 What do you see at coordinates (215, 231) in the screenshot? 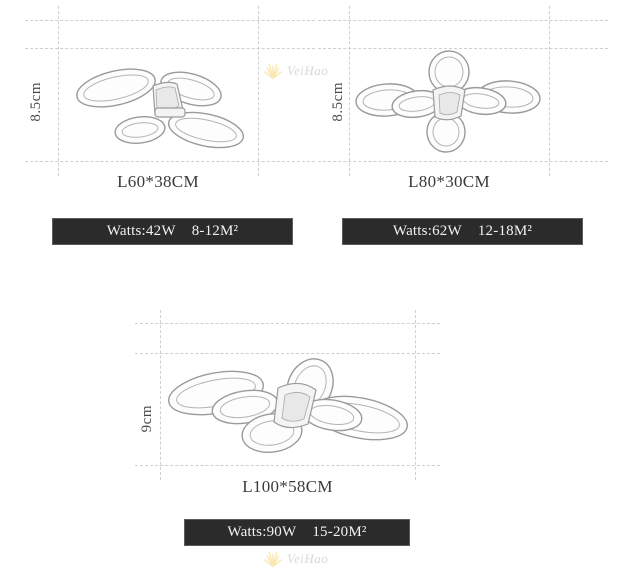
I see `area-value-l60: 8-12M²` at bounding box center [215, 231].